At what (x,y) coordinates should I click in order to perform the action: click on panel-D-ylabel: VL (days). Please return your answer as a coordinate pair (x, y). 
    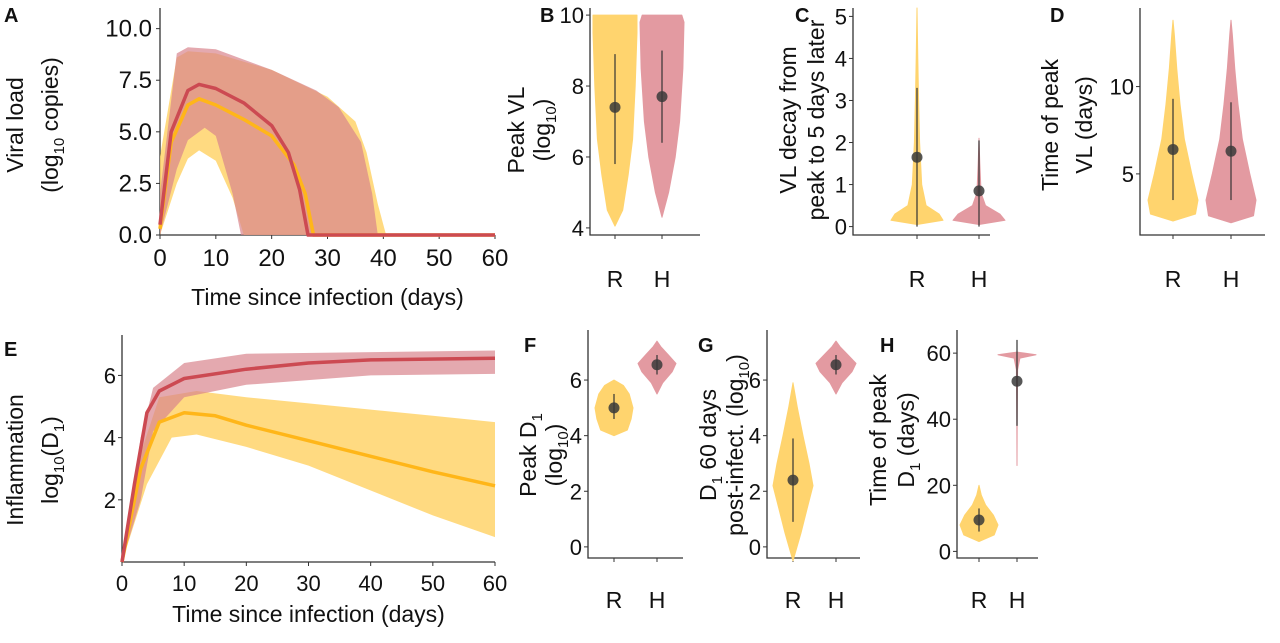
    Looking at the image, I should click on (1084, 125).